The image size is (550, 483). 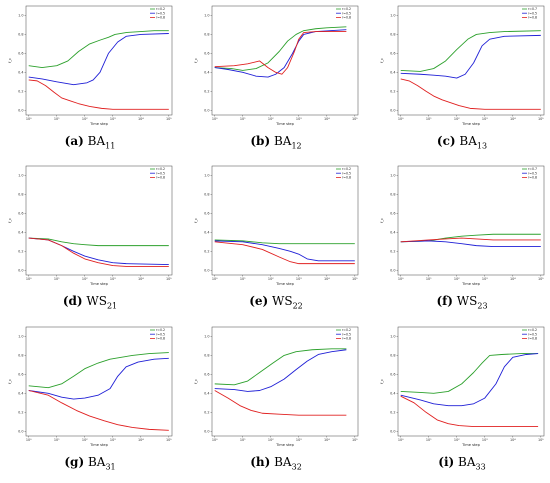 I want to click on panel-caption: (h) BA32, so click(x=276, y=463).